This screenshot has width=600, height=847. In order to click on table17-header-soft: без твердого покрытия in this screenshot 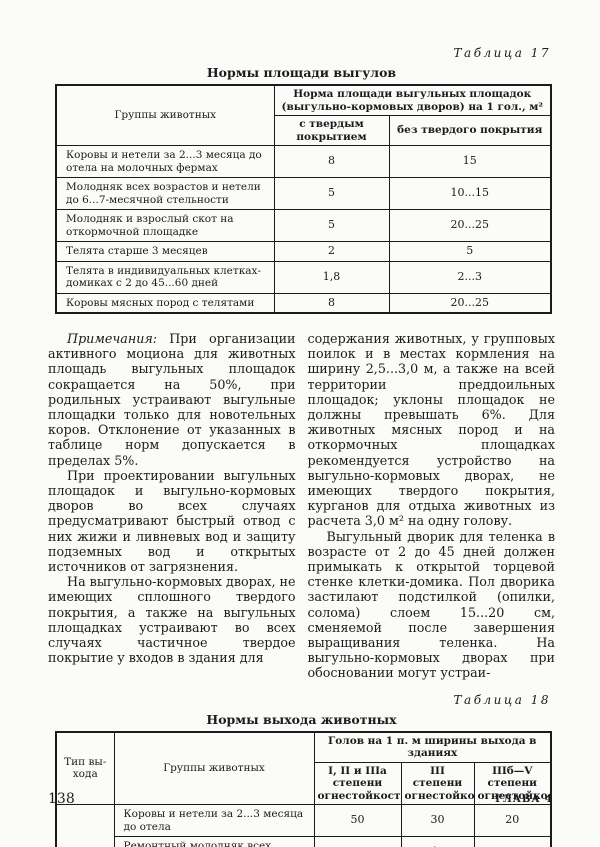, I will do `click(470, 130)`.